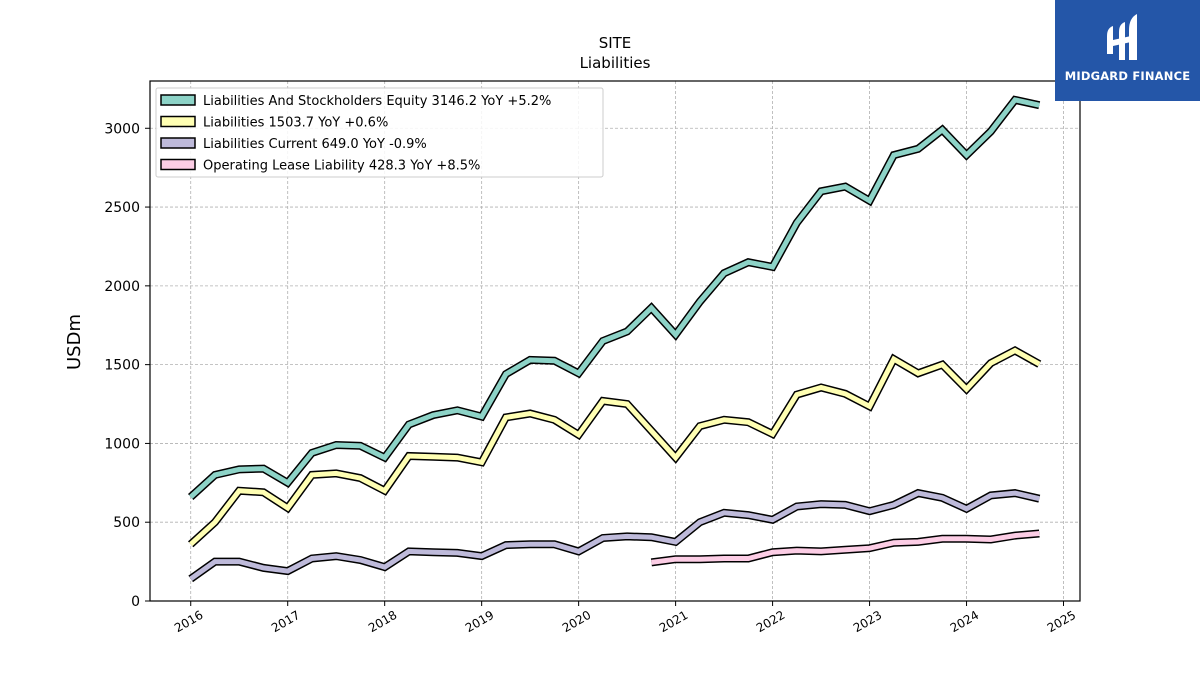  I want to click on y-tick-label: 500, so click(126, 523).